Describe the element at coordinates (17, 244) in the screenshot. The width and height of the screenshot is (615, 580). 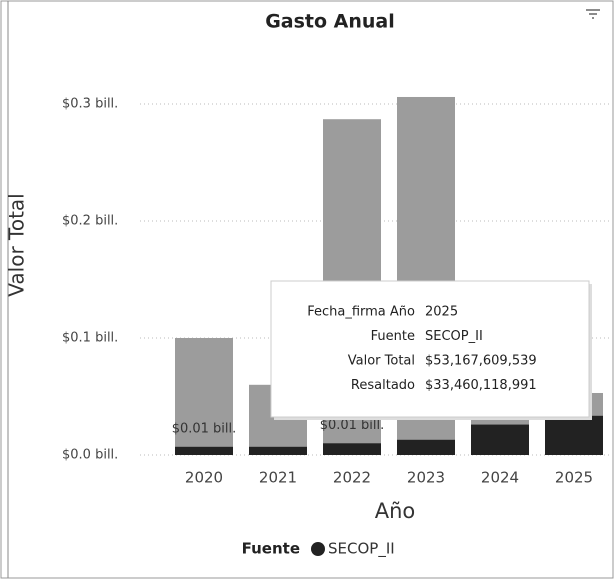
I see `y-axis-title: Valor Total` at that location.